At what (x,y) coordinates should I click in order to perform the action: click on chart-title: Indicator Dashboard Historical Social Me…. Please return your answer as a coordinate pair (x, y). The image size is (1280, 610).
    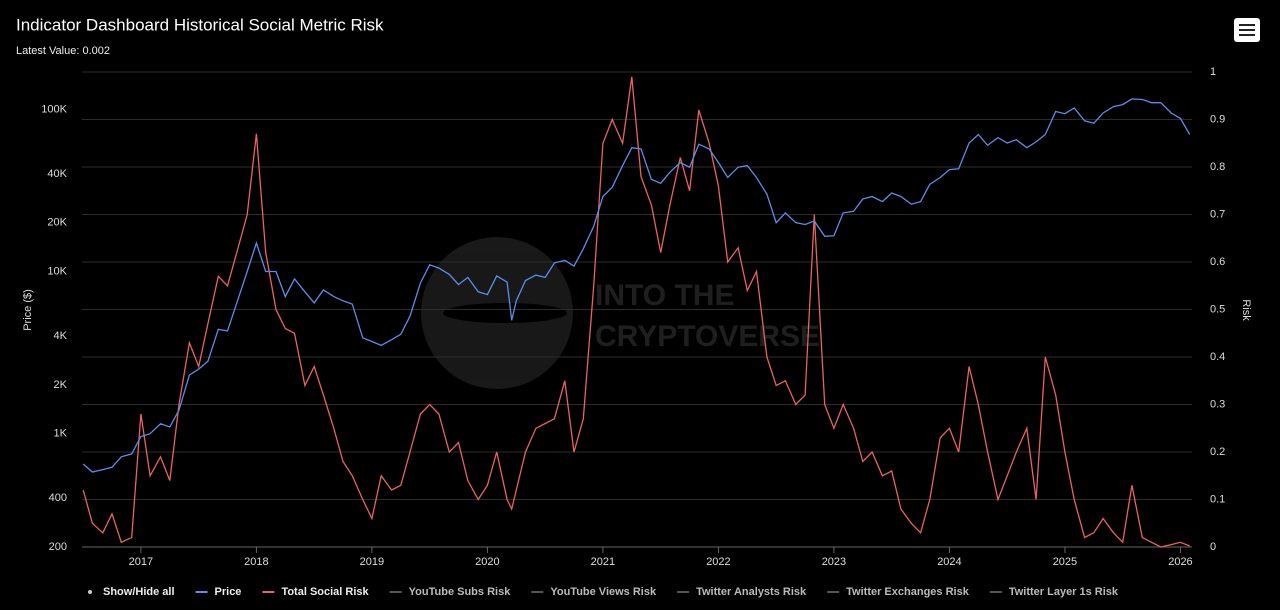
    Looking at the image, I should click on (200, 24).